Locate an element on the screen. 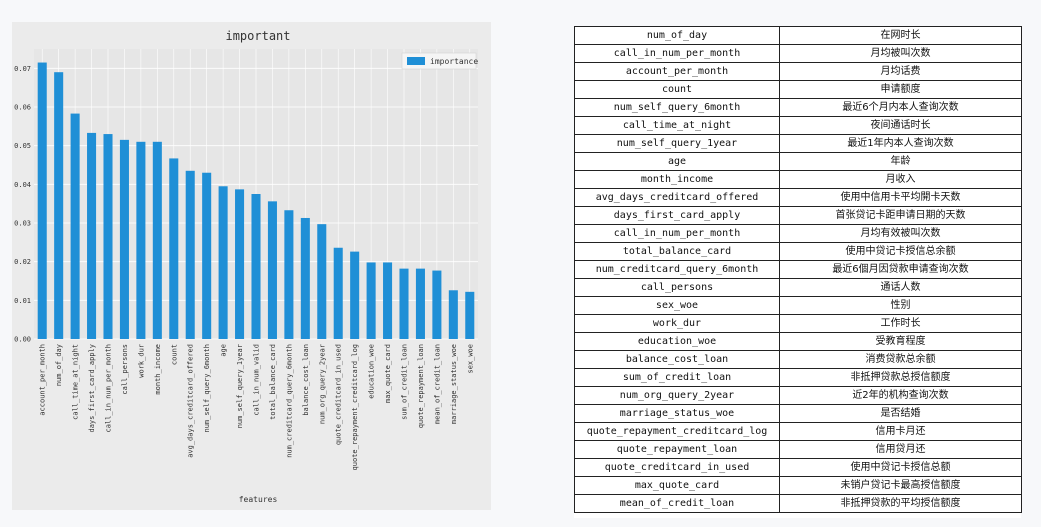  table-row: quote_repayment_creditcard_log 信用卡月还 is located at coordinates (798, 431).